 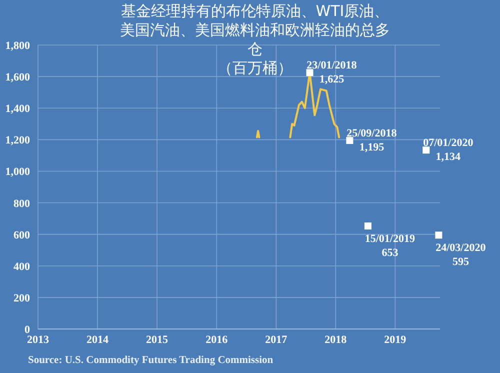 What do you see at coordinates (17, 46) in the screenshot?
I see `y-tick-label: 1,800` at bounding box center [17, 46].